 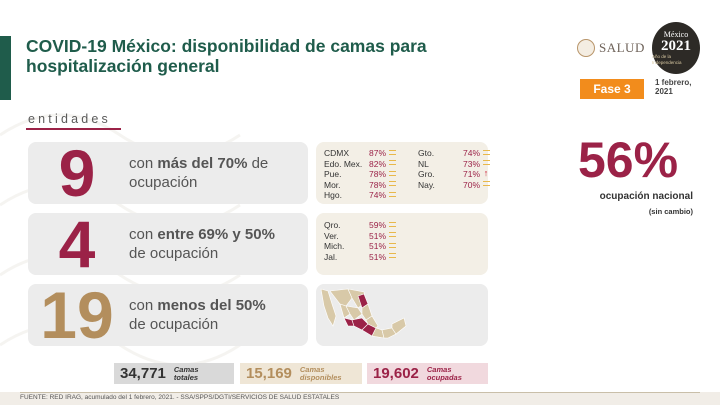 I want to click on state-item: Mor. 78%, so click(x=360, y=185).